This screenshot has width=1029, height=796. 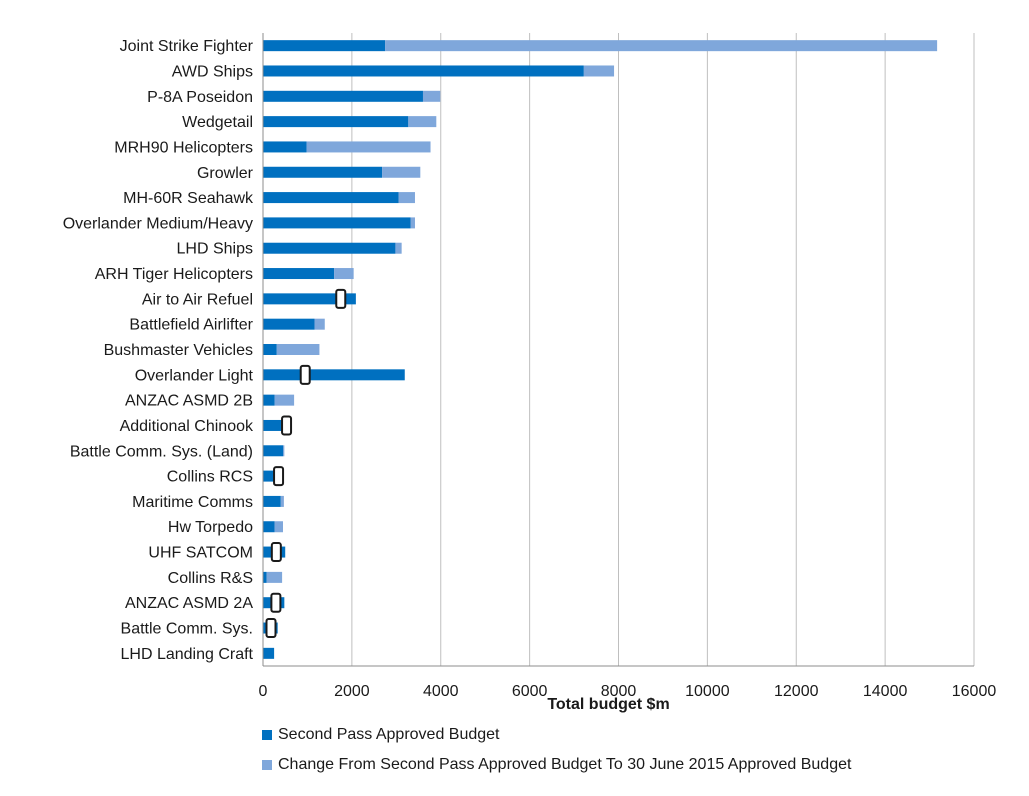 I want to click on category-label: Collins RCS, so click(x=210, y=477).